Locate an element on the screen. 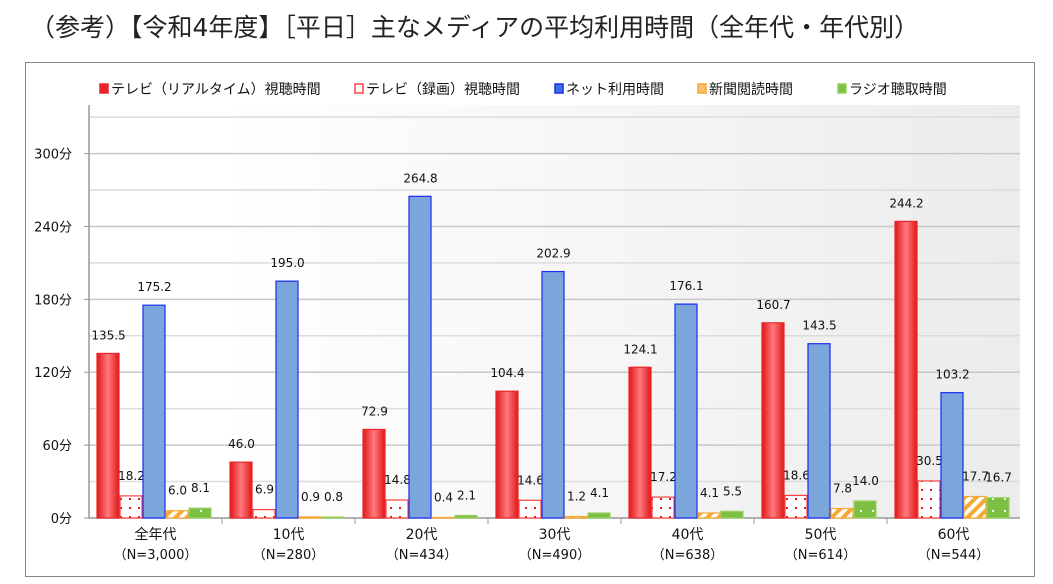 This screenshot has height=584, width=1053. legend-label: テレビ（録画）視聴時間 is located at coordinates (443, 90).